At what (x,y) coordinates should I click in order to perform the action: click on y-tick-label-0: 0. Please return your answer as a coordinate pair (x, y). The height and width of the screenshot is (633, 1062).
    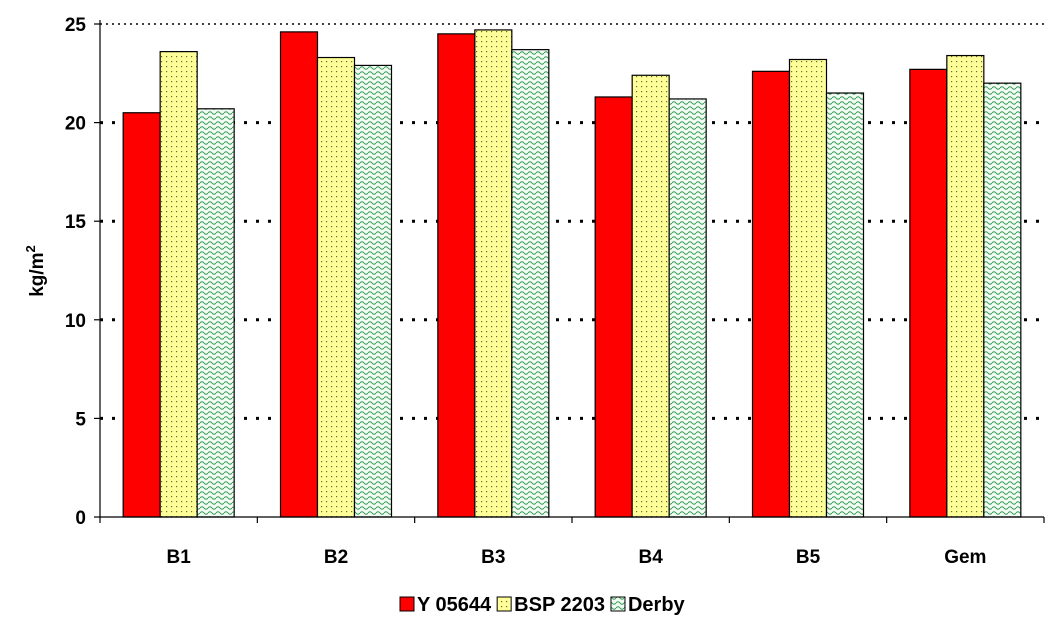
    Looking at the image, I should click on (80, 518).